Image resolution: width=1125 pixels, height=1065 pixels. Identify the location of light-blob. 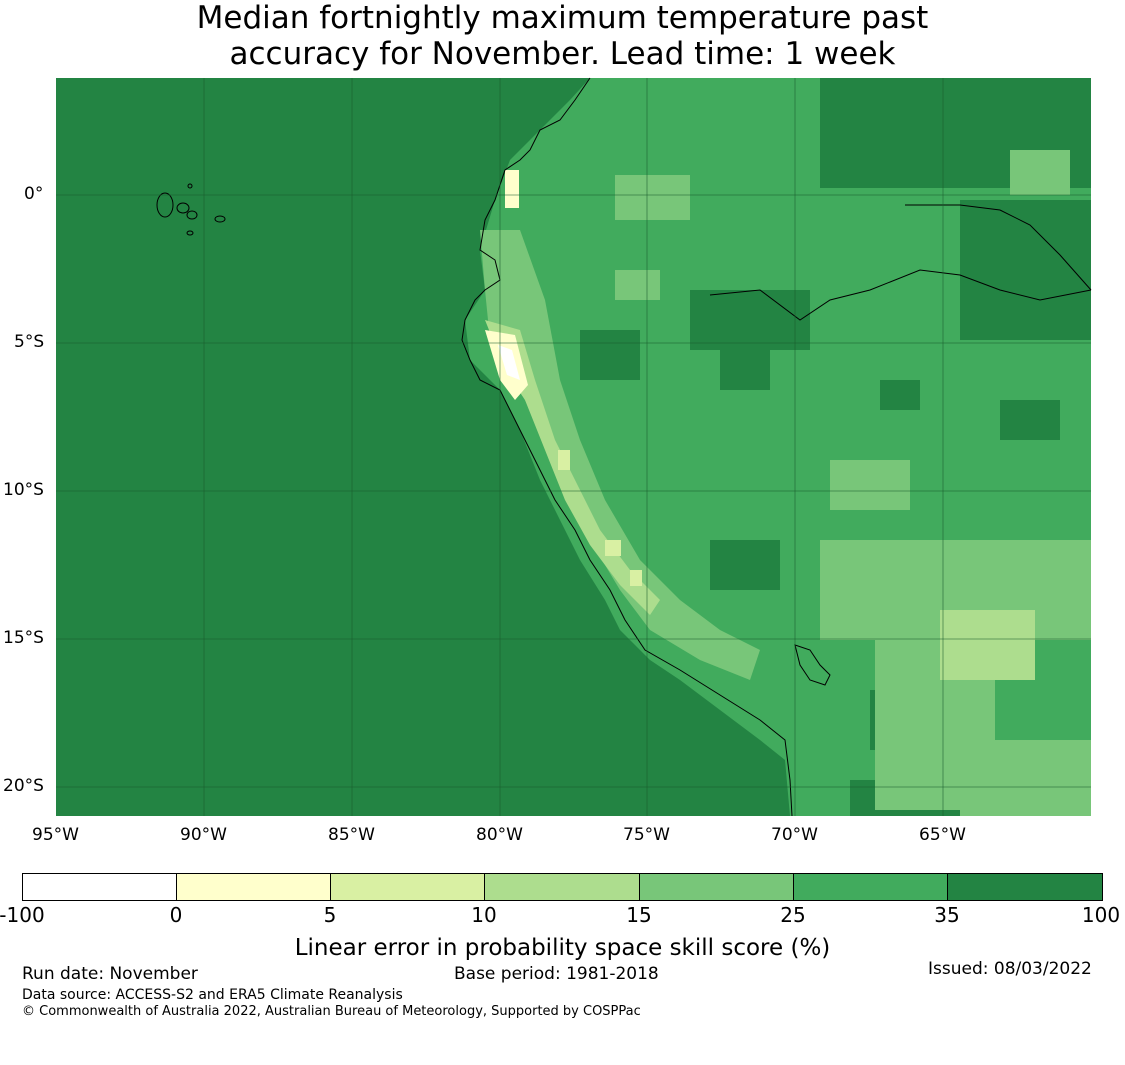
(987, 645).